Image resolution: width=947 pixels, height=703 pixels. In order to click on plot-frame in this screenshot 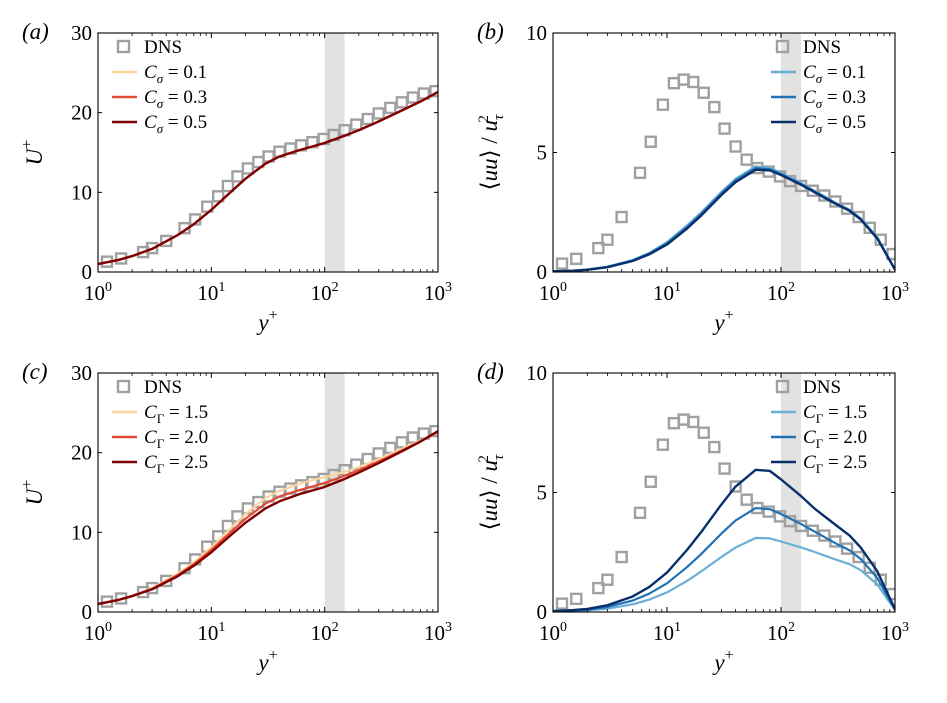, I will do `click(268, 152)`.